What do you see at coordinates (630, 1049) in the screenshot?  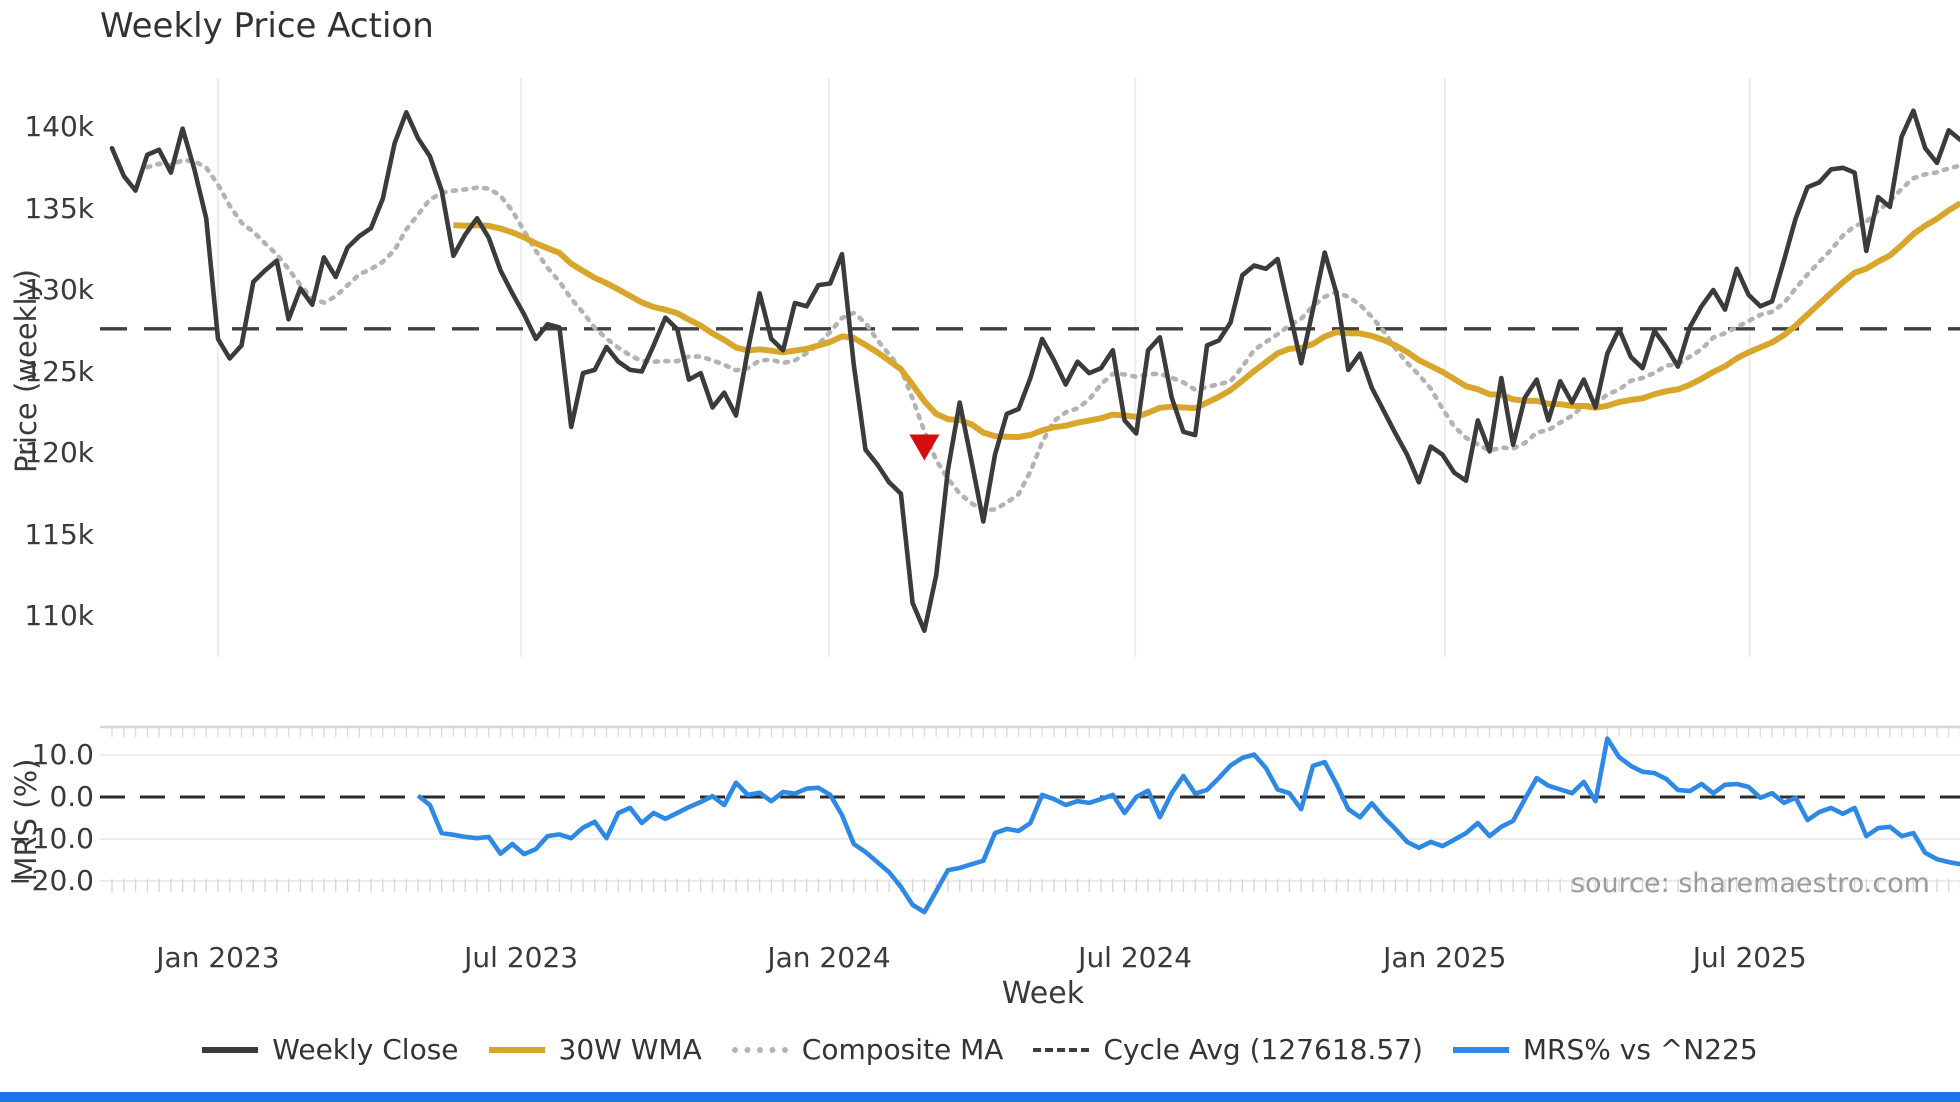 I see `legend-label: 30W WMA` at bounding box center [630, 1049].